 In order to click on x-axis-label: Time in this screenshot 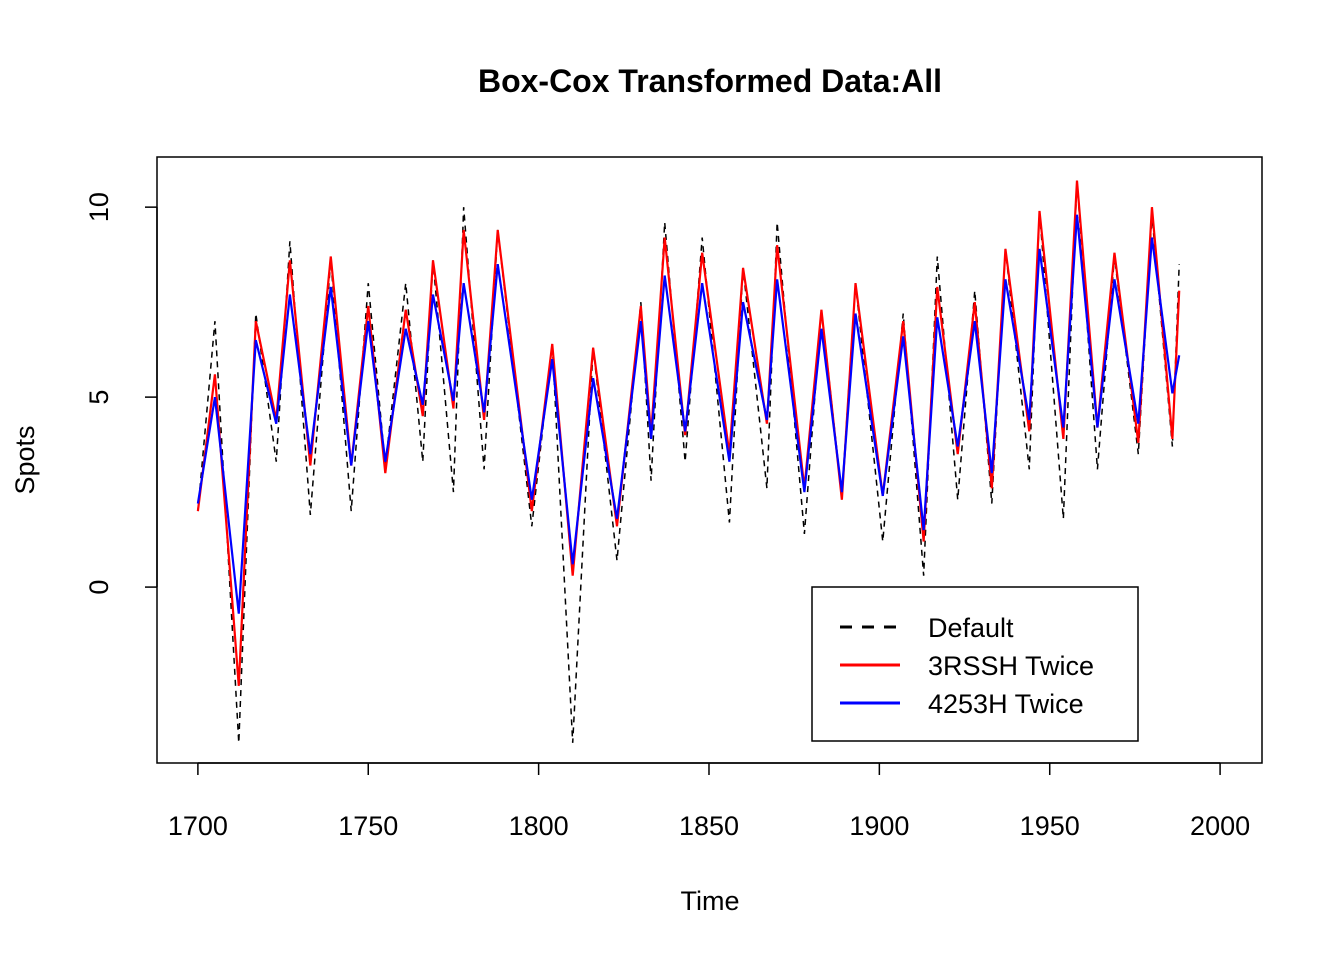, I will do `click(710, 901)`.